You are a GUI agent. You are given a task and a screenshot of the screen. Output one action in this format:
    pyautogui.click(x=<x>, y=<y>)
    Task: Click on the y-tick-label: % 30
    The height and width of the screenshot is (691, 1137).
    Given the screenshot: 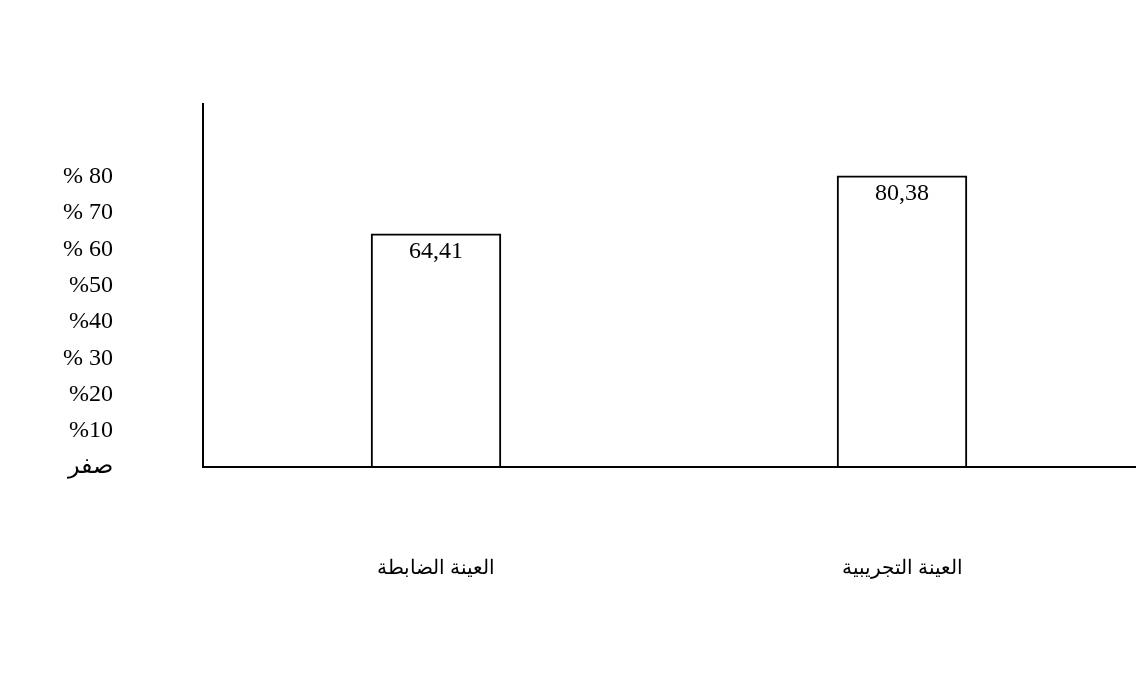 What is the action you would take?
    pyautogui.click(x=88, y=356)
    